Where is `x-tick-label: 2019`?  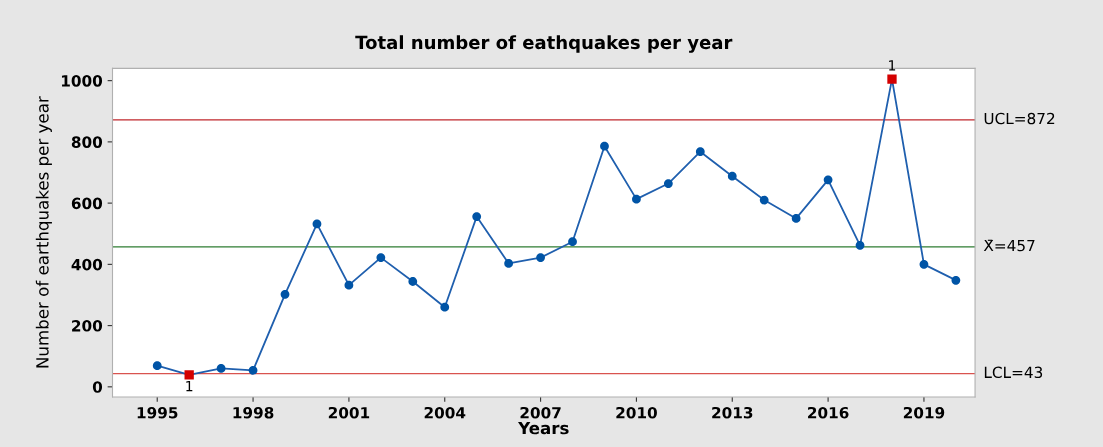
x-tick-label: 2019 is located at coordinates (924, 412).